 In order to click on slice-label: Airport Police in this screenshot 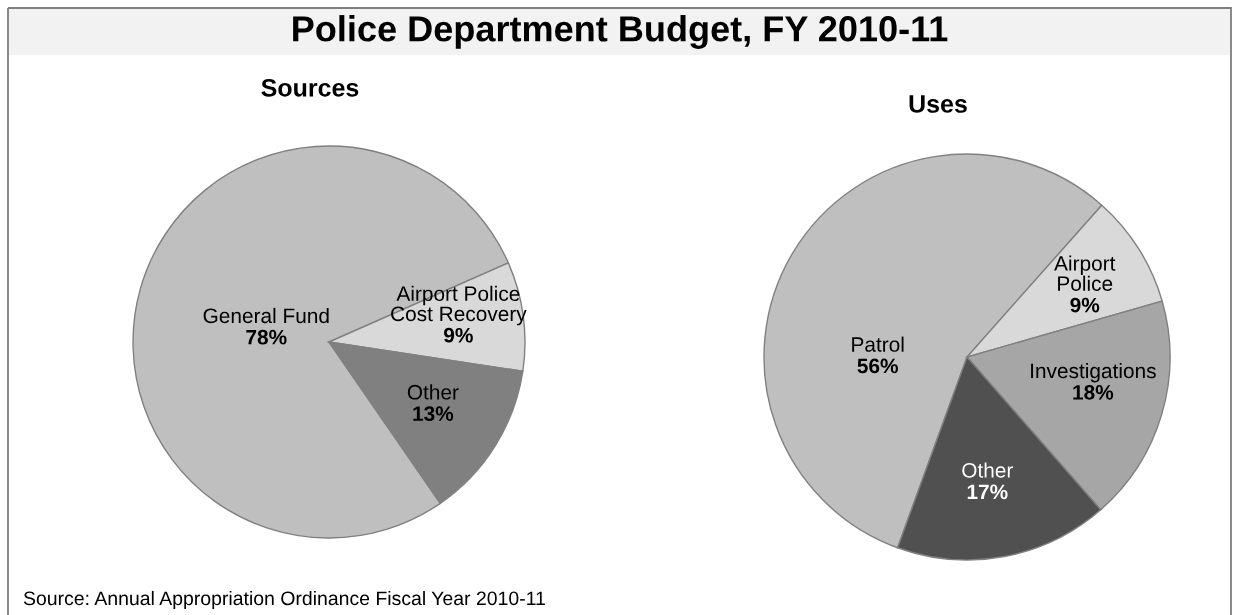, I will do `click(1085, 273)`.